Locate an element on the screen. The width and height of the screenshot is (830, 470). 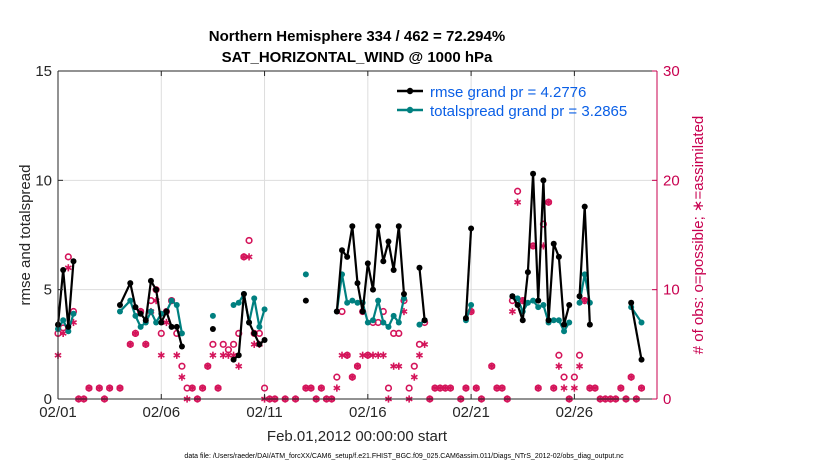
y-tick-label: 5 is located at coordinates (48, 290).